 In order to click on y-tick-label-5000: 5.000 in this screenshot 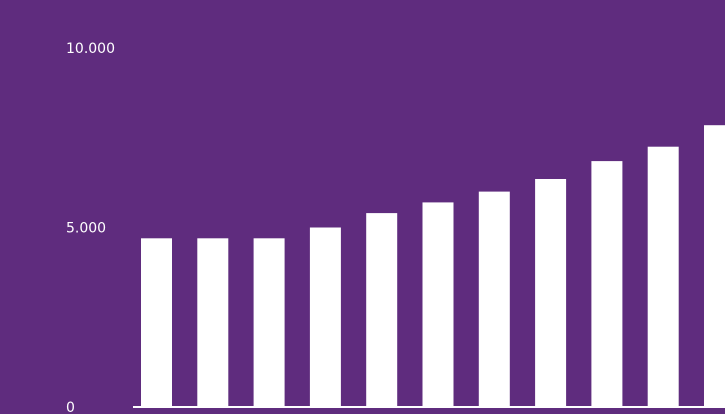, I will do `click(86, 229)`.